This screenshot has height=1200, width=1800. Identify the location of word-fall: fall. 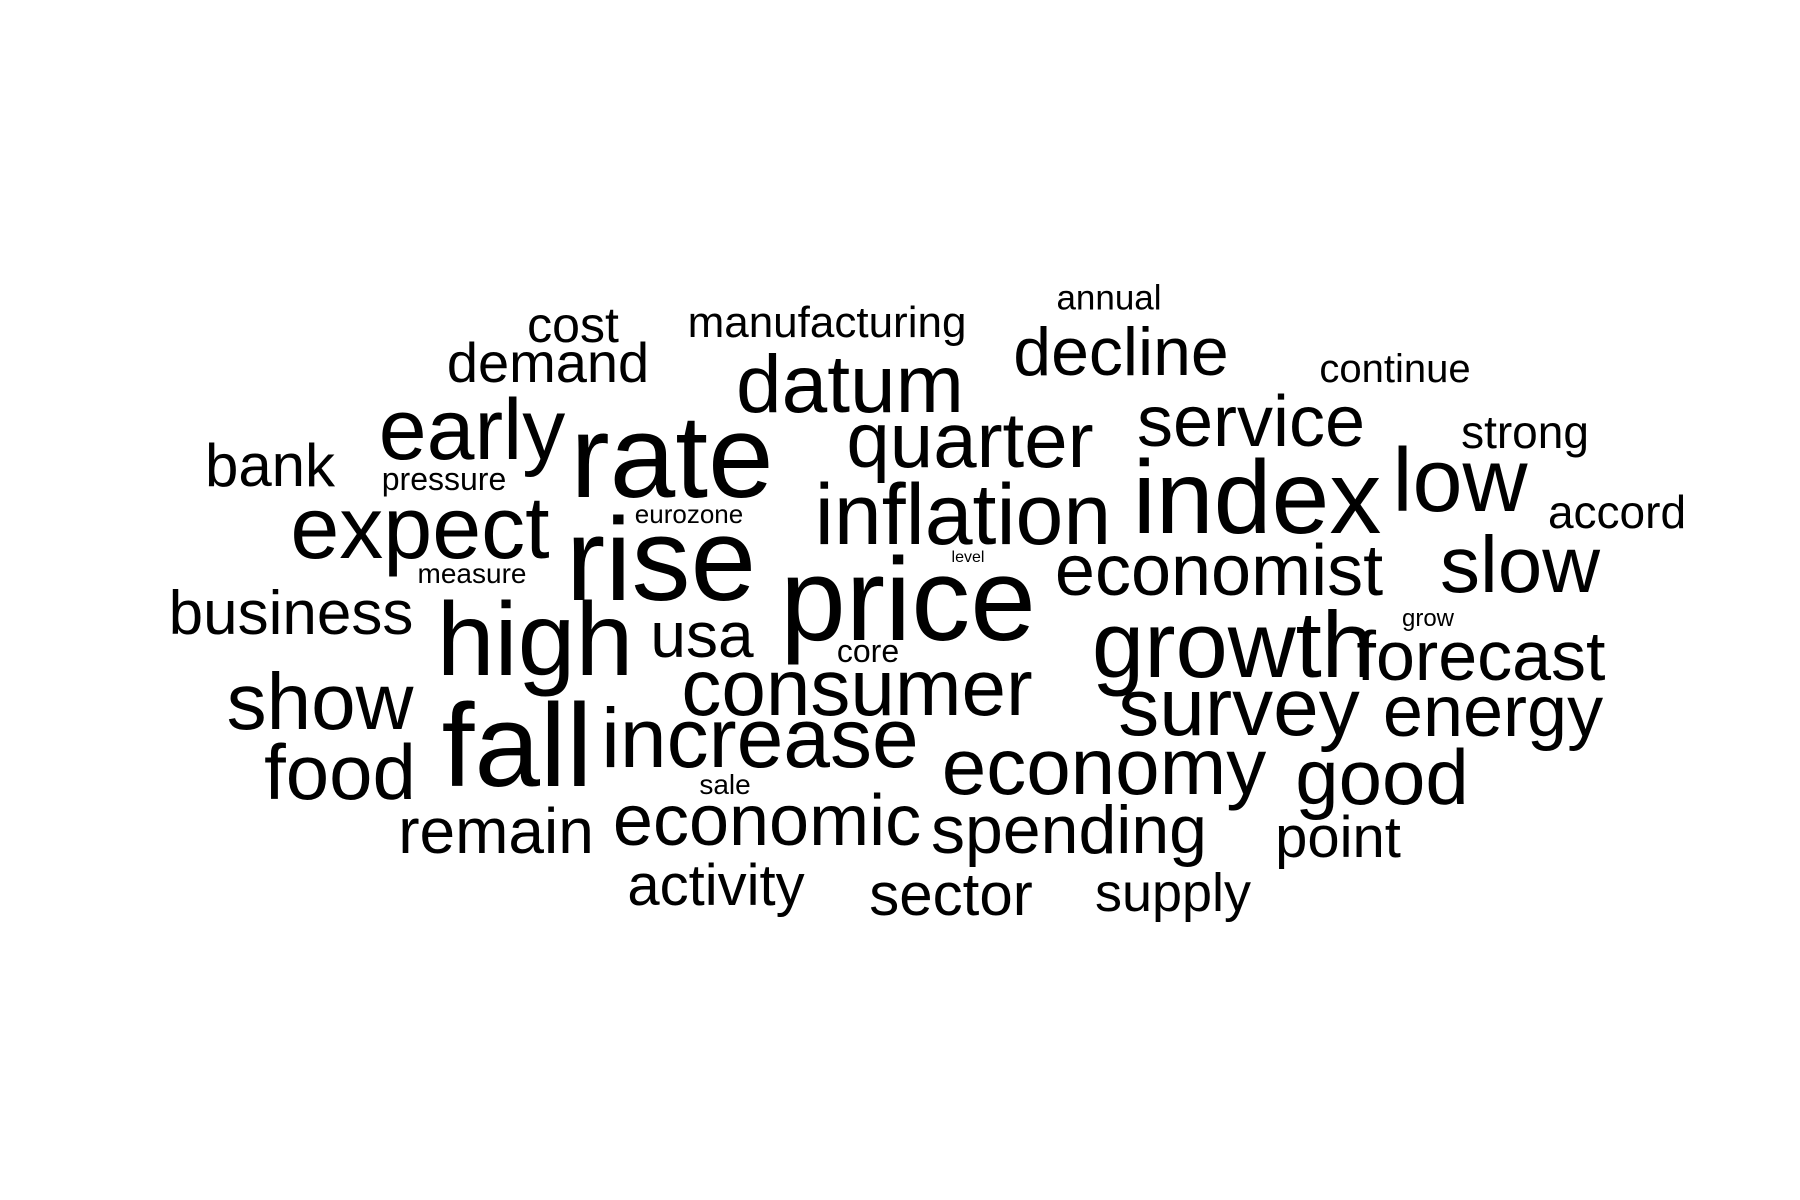
(517, 746).